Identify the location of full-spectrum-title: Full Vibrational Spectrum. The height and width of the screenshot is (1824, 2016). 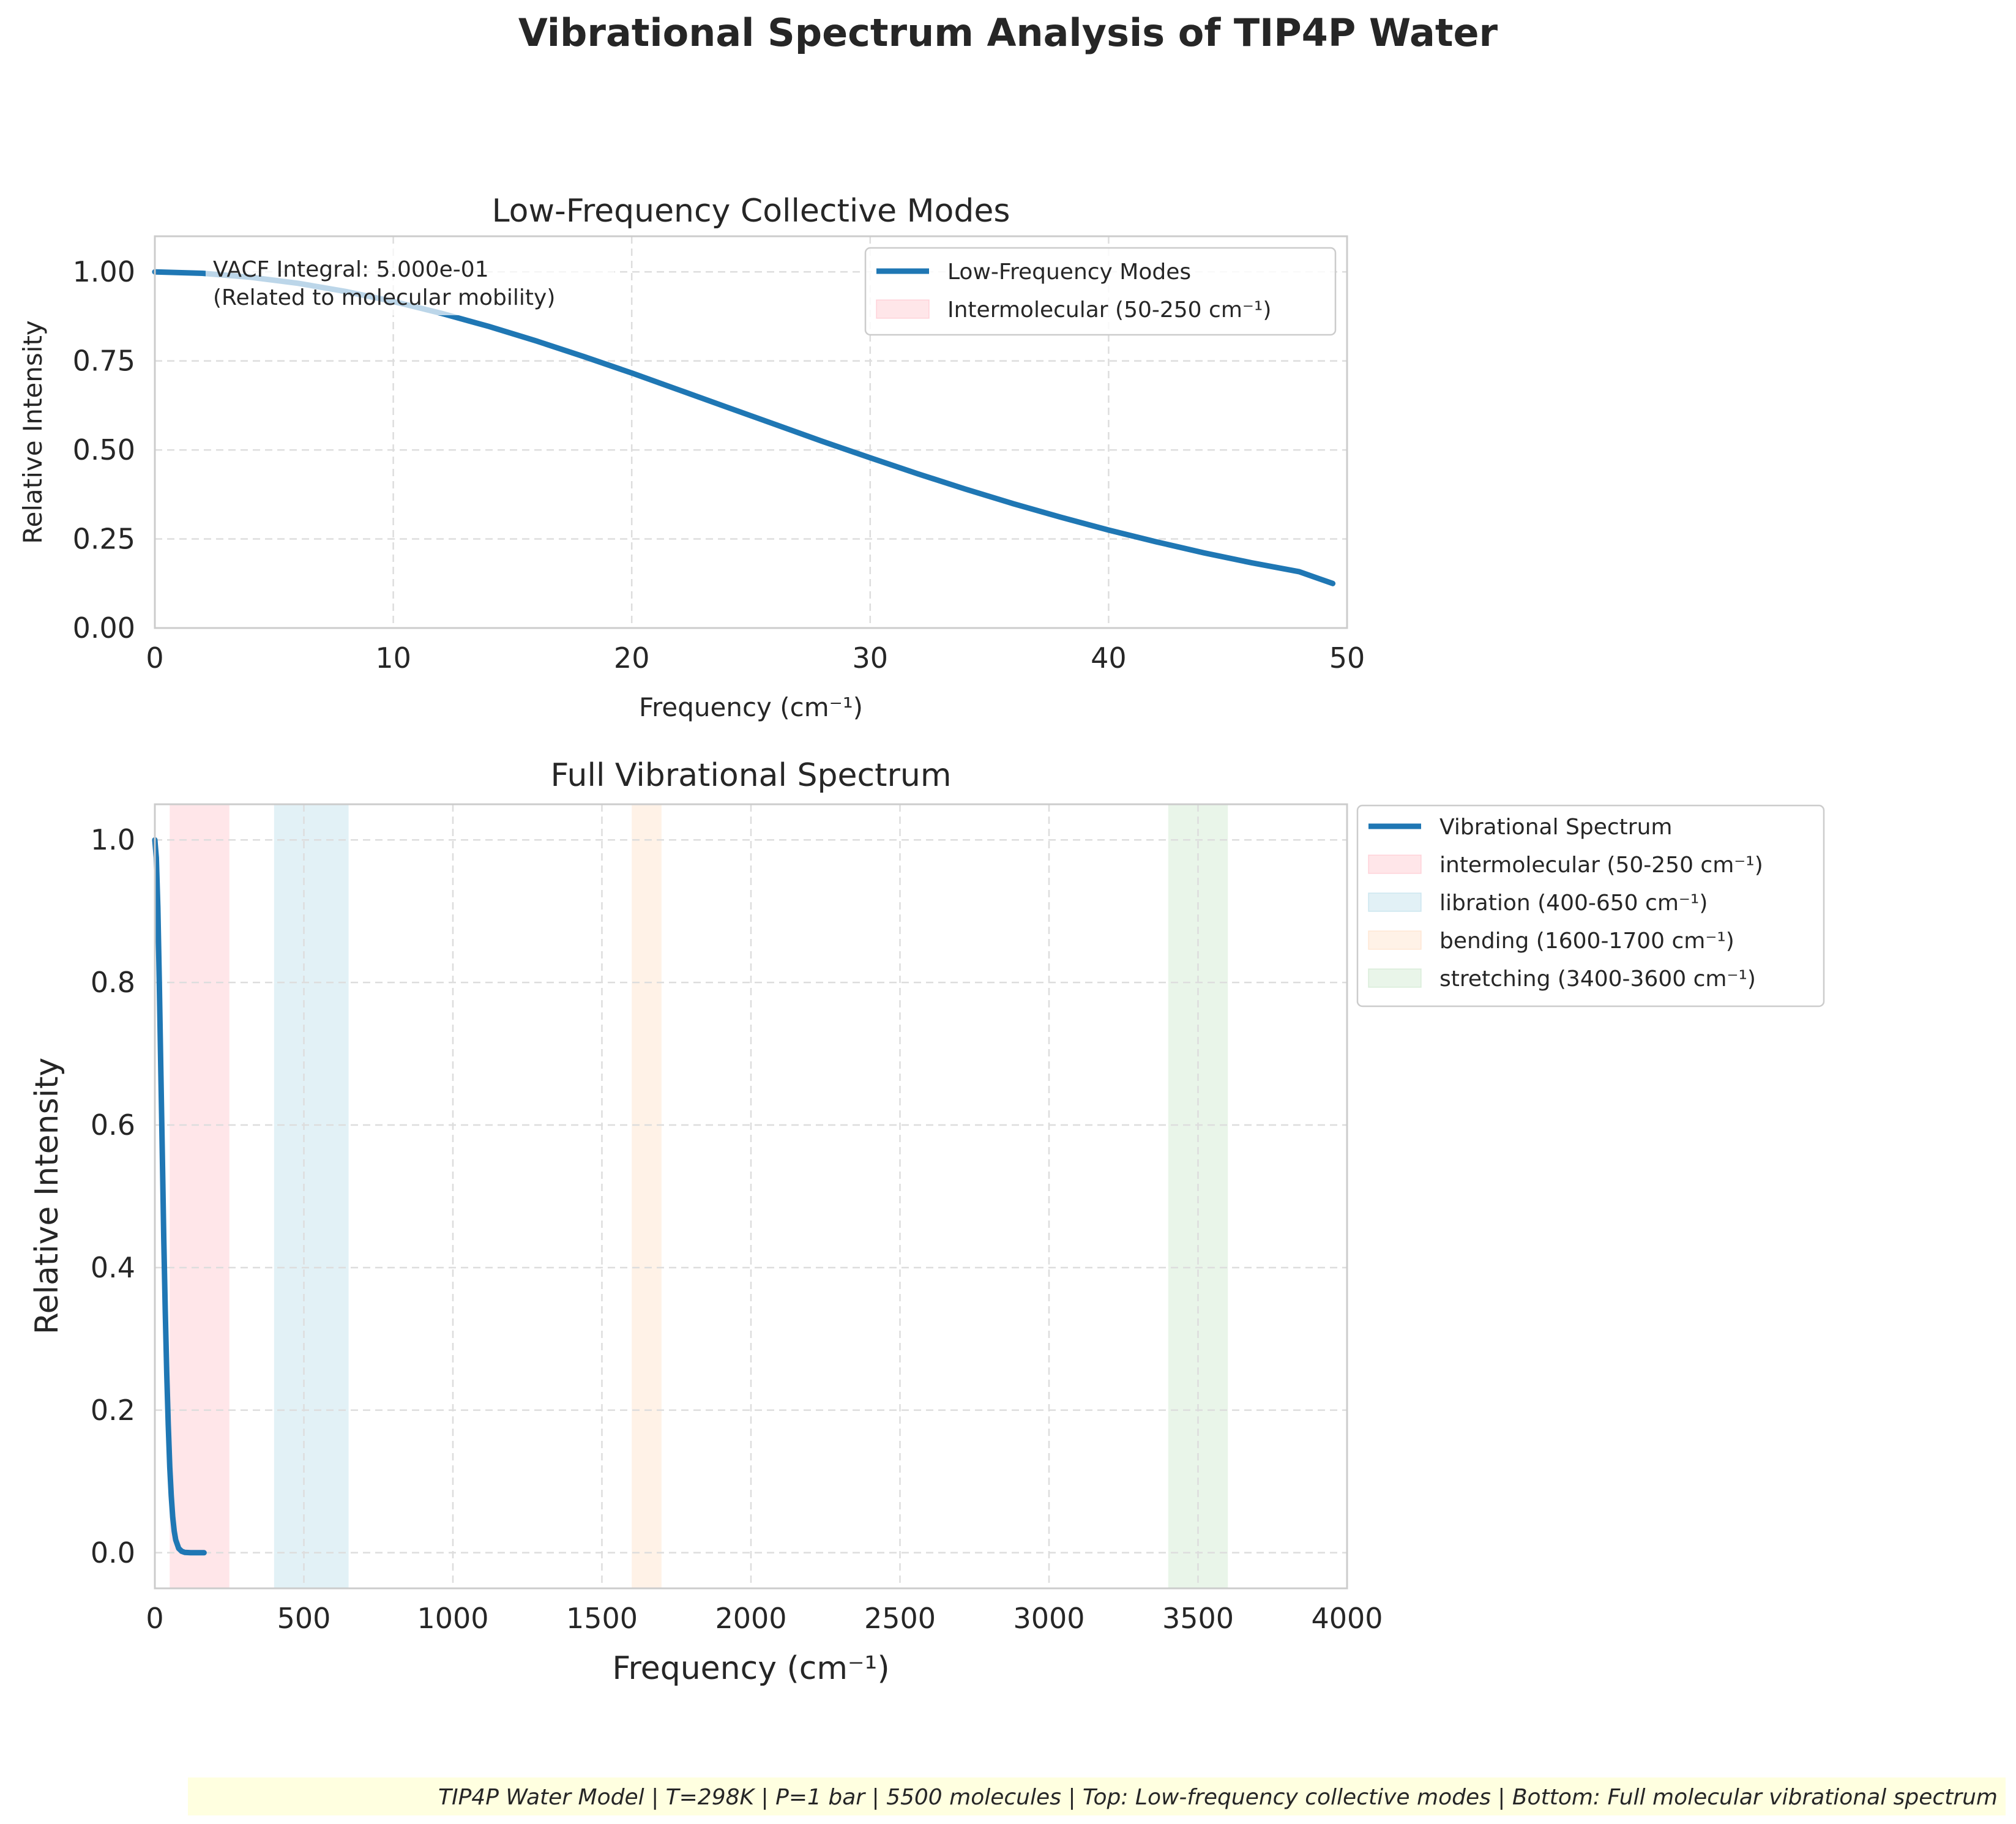
(750, 775).